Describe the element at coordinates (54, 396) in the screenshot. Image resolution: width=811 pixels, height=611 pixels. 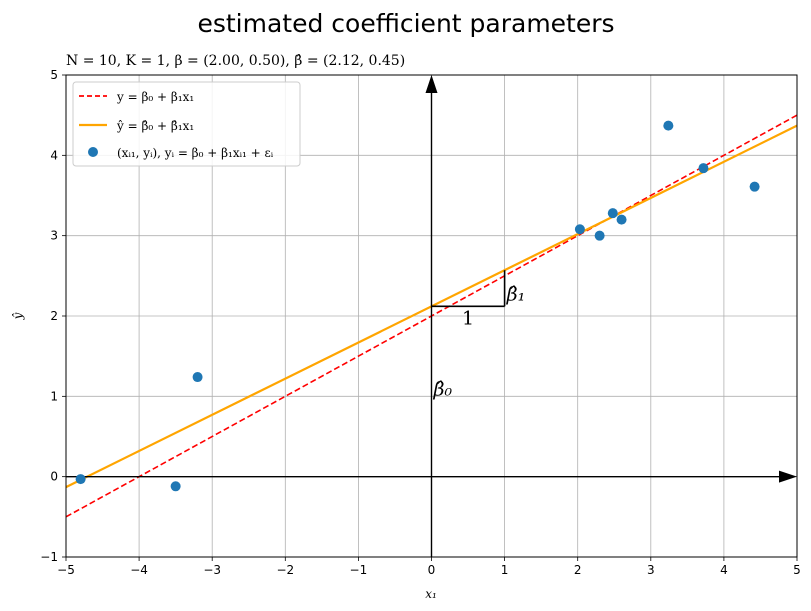
I see `y-tick-label: 1` at that location.